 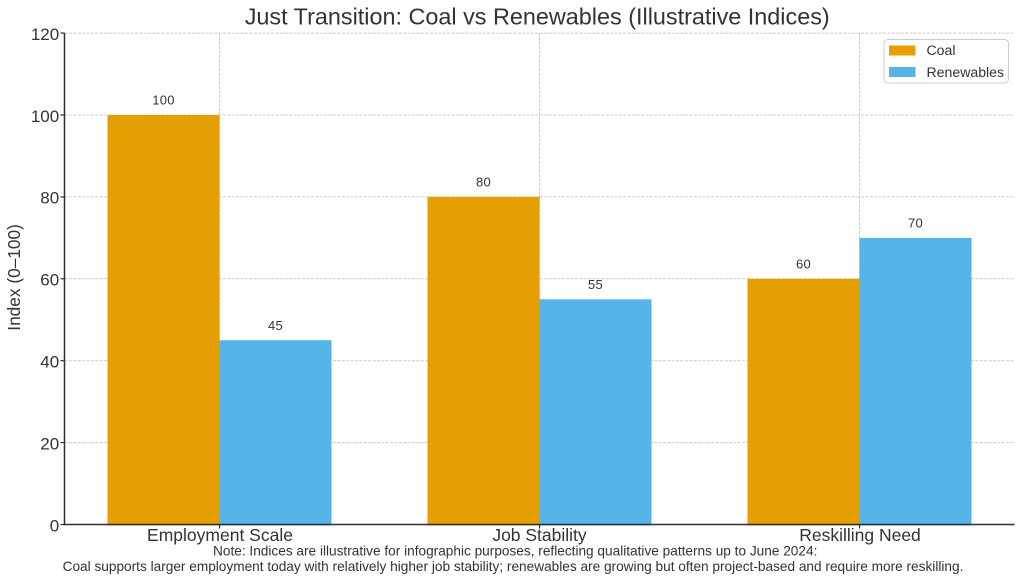 What do you see at coordinates (595, 284) in the screenshot?
I see `svg-text: 55` at bounding box center [595, 284].